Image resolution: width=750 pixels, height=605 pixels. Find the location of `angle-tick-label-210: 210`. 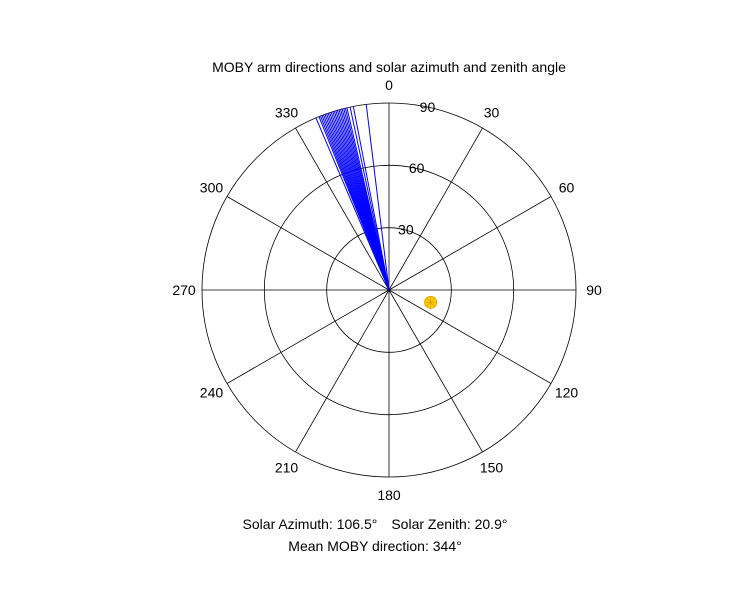

angle-tick-label-210: 210 is located at coordinates (287, 468).